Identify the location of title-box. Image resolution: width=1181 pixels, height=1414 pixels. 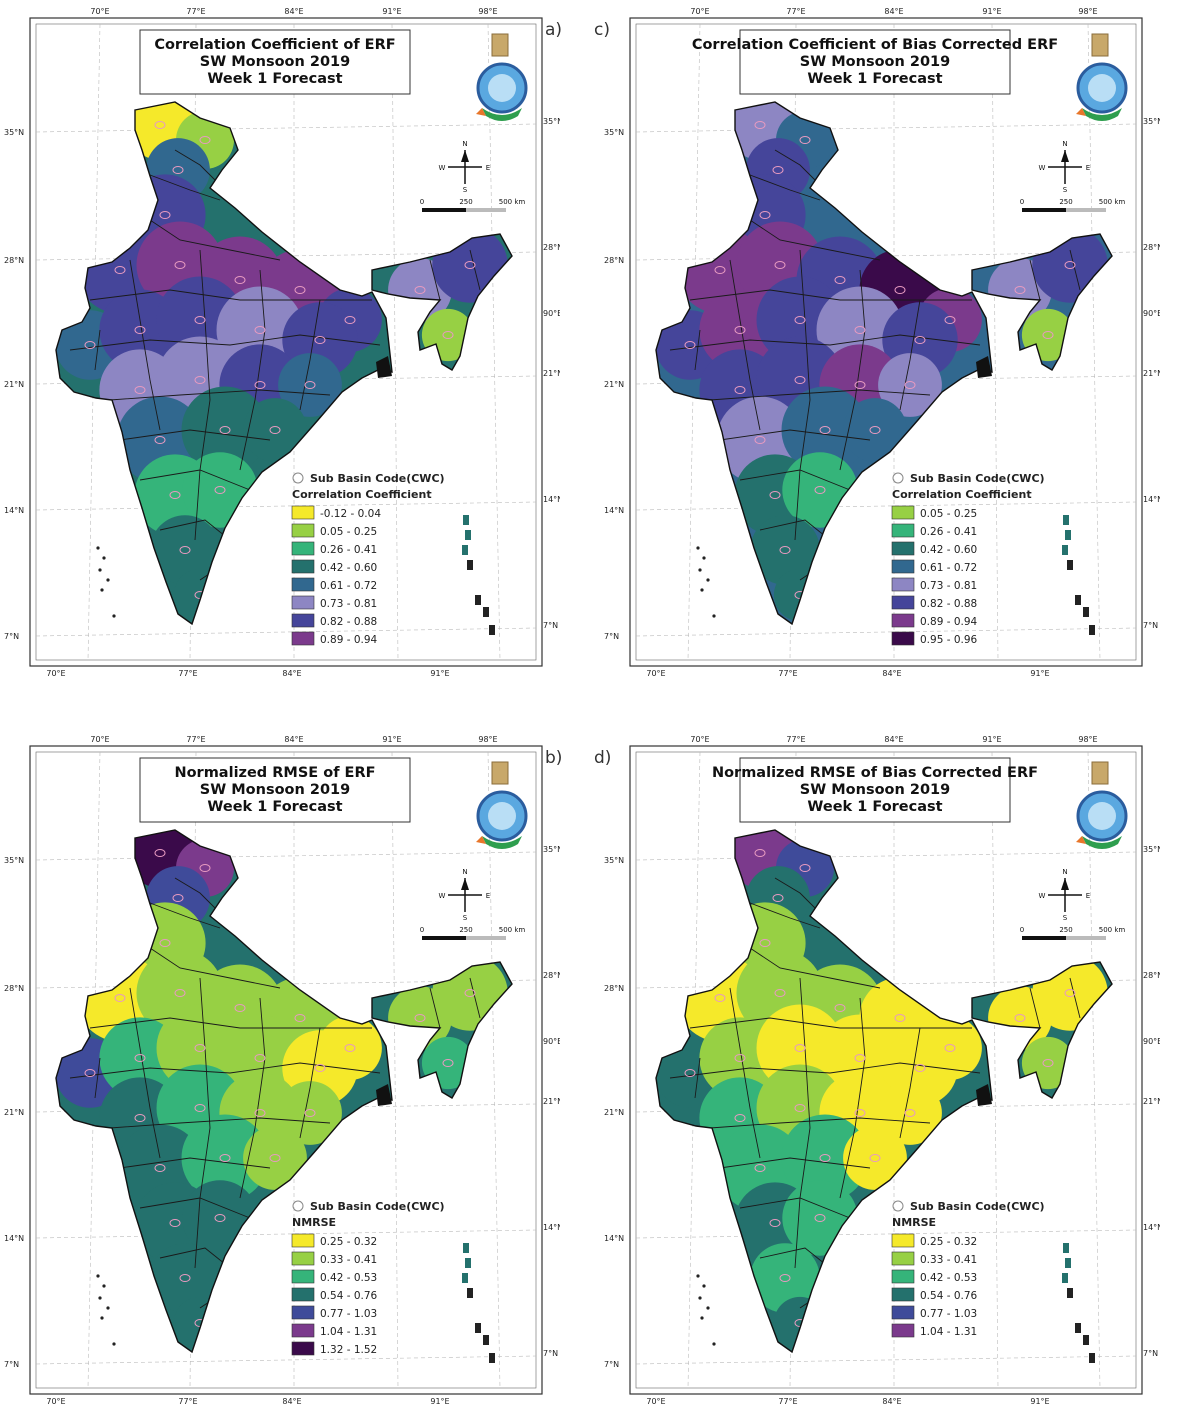
(275, 62).